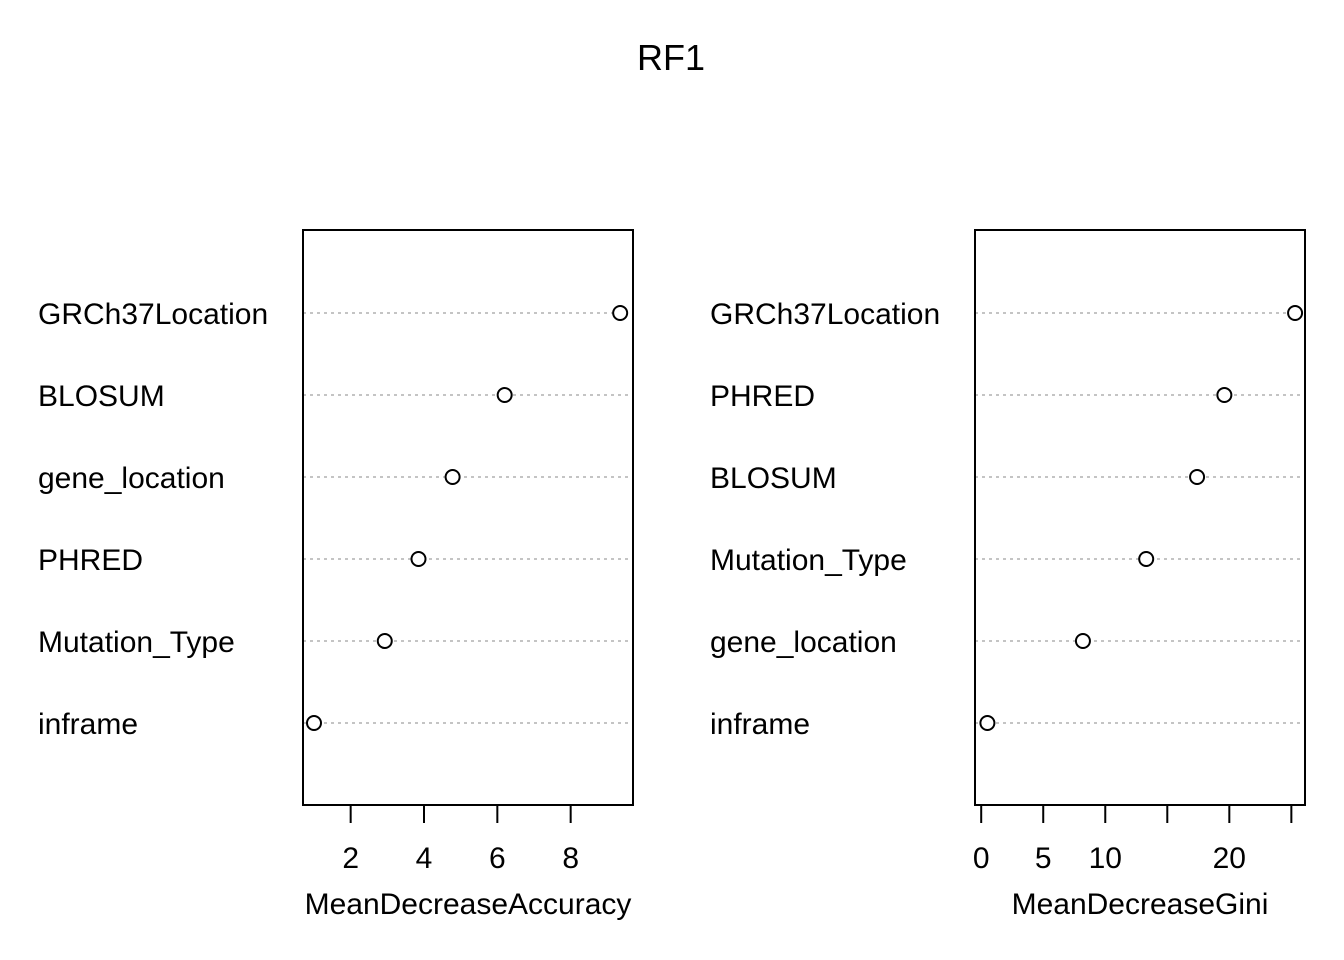  Describe the element at coordinates (497, 858) in the screenshot. I see `x-tick-label: 6` at that location.